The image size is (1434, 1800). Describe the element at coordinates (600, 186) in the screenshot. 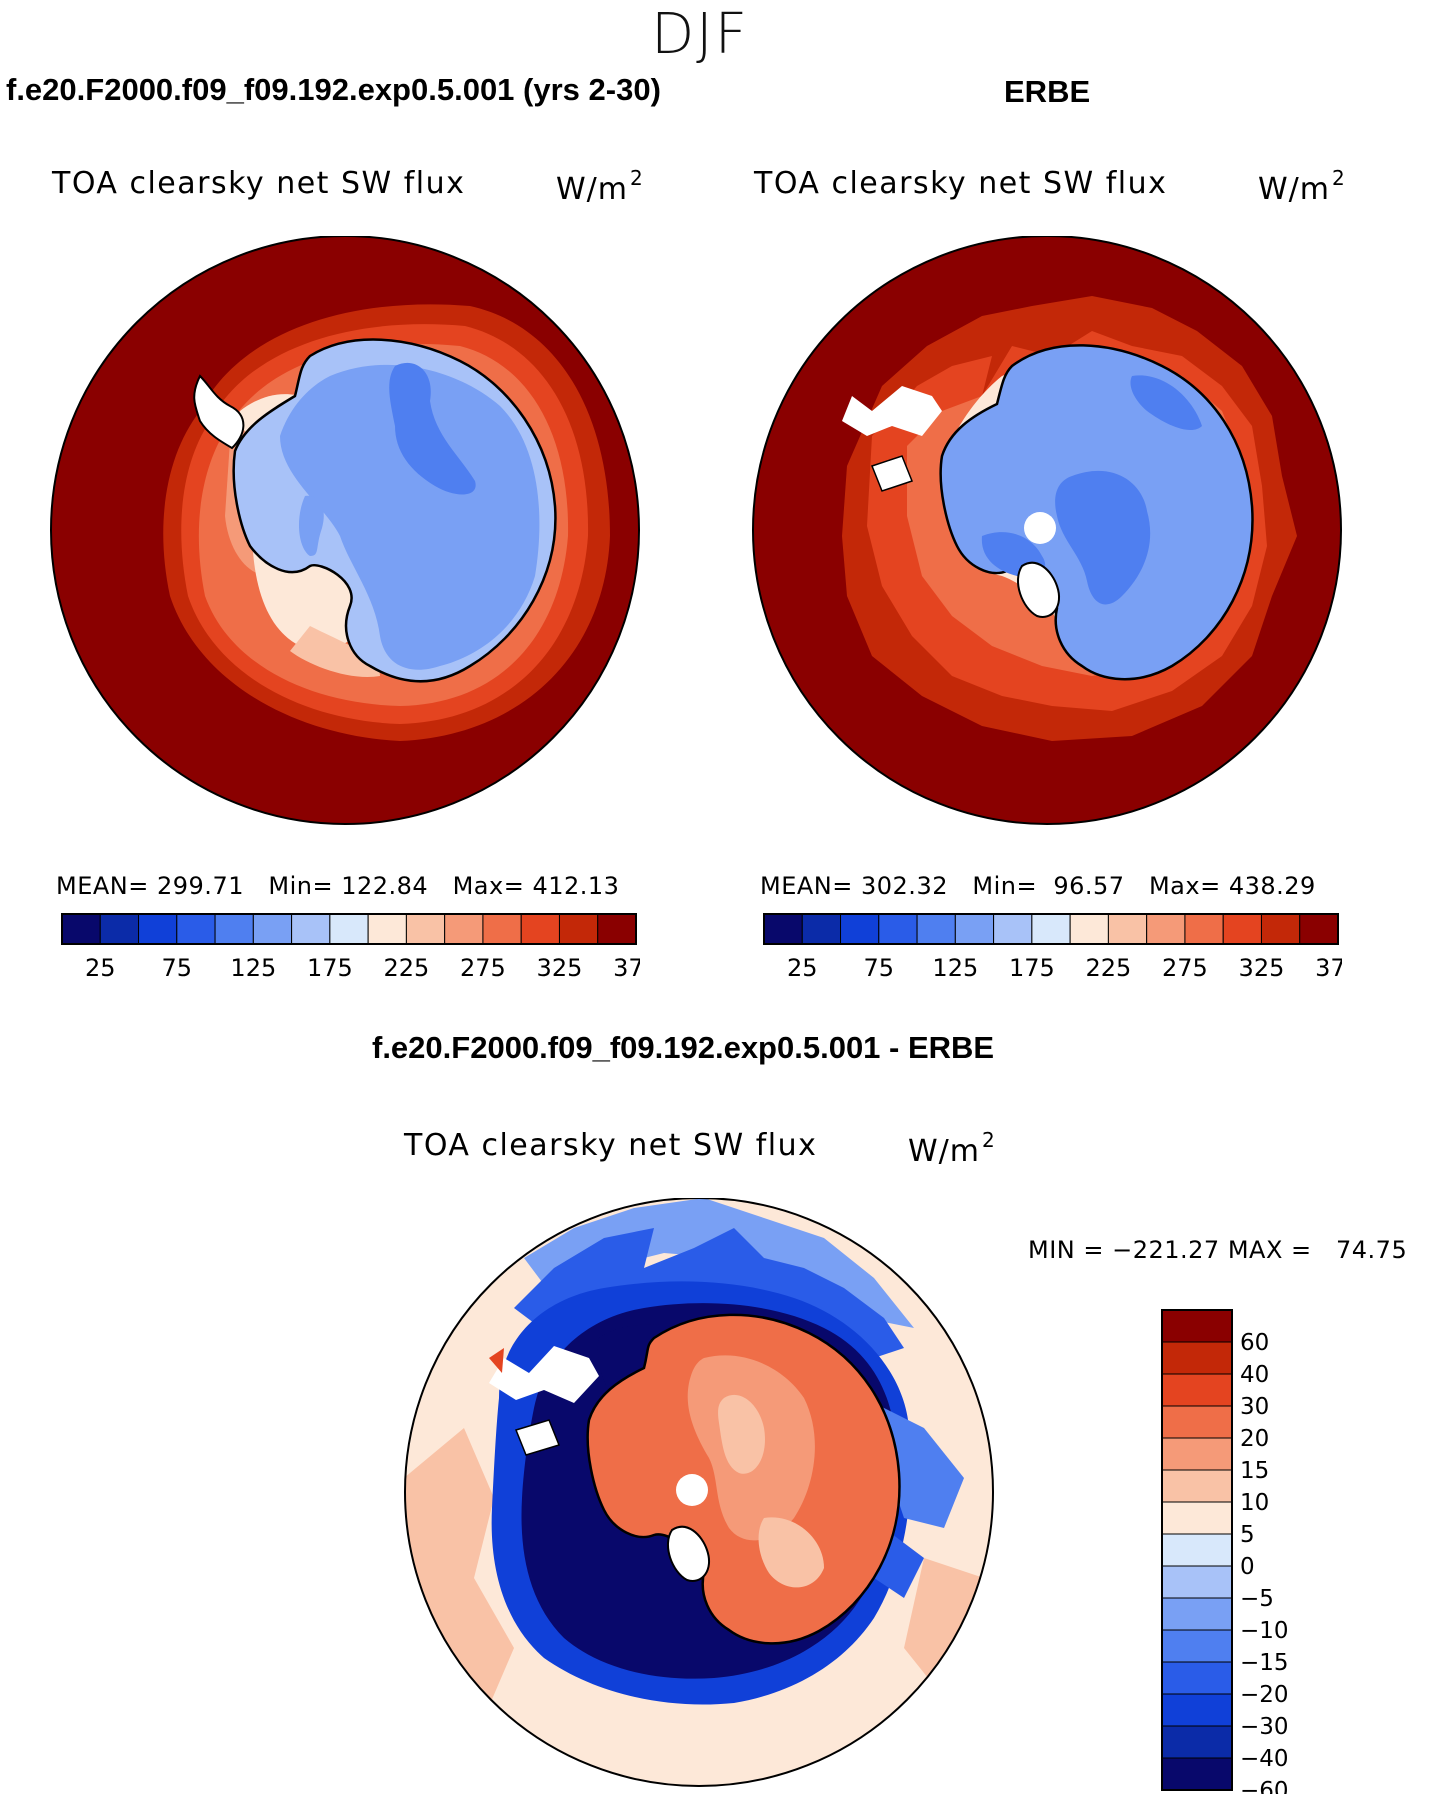

I see `model-units: W/m 2` at that location.